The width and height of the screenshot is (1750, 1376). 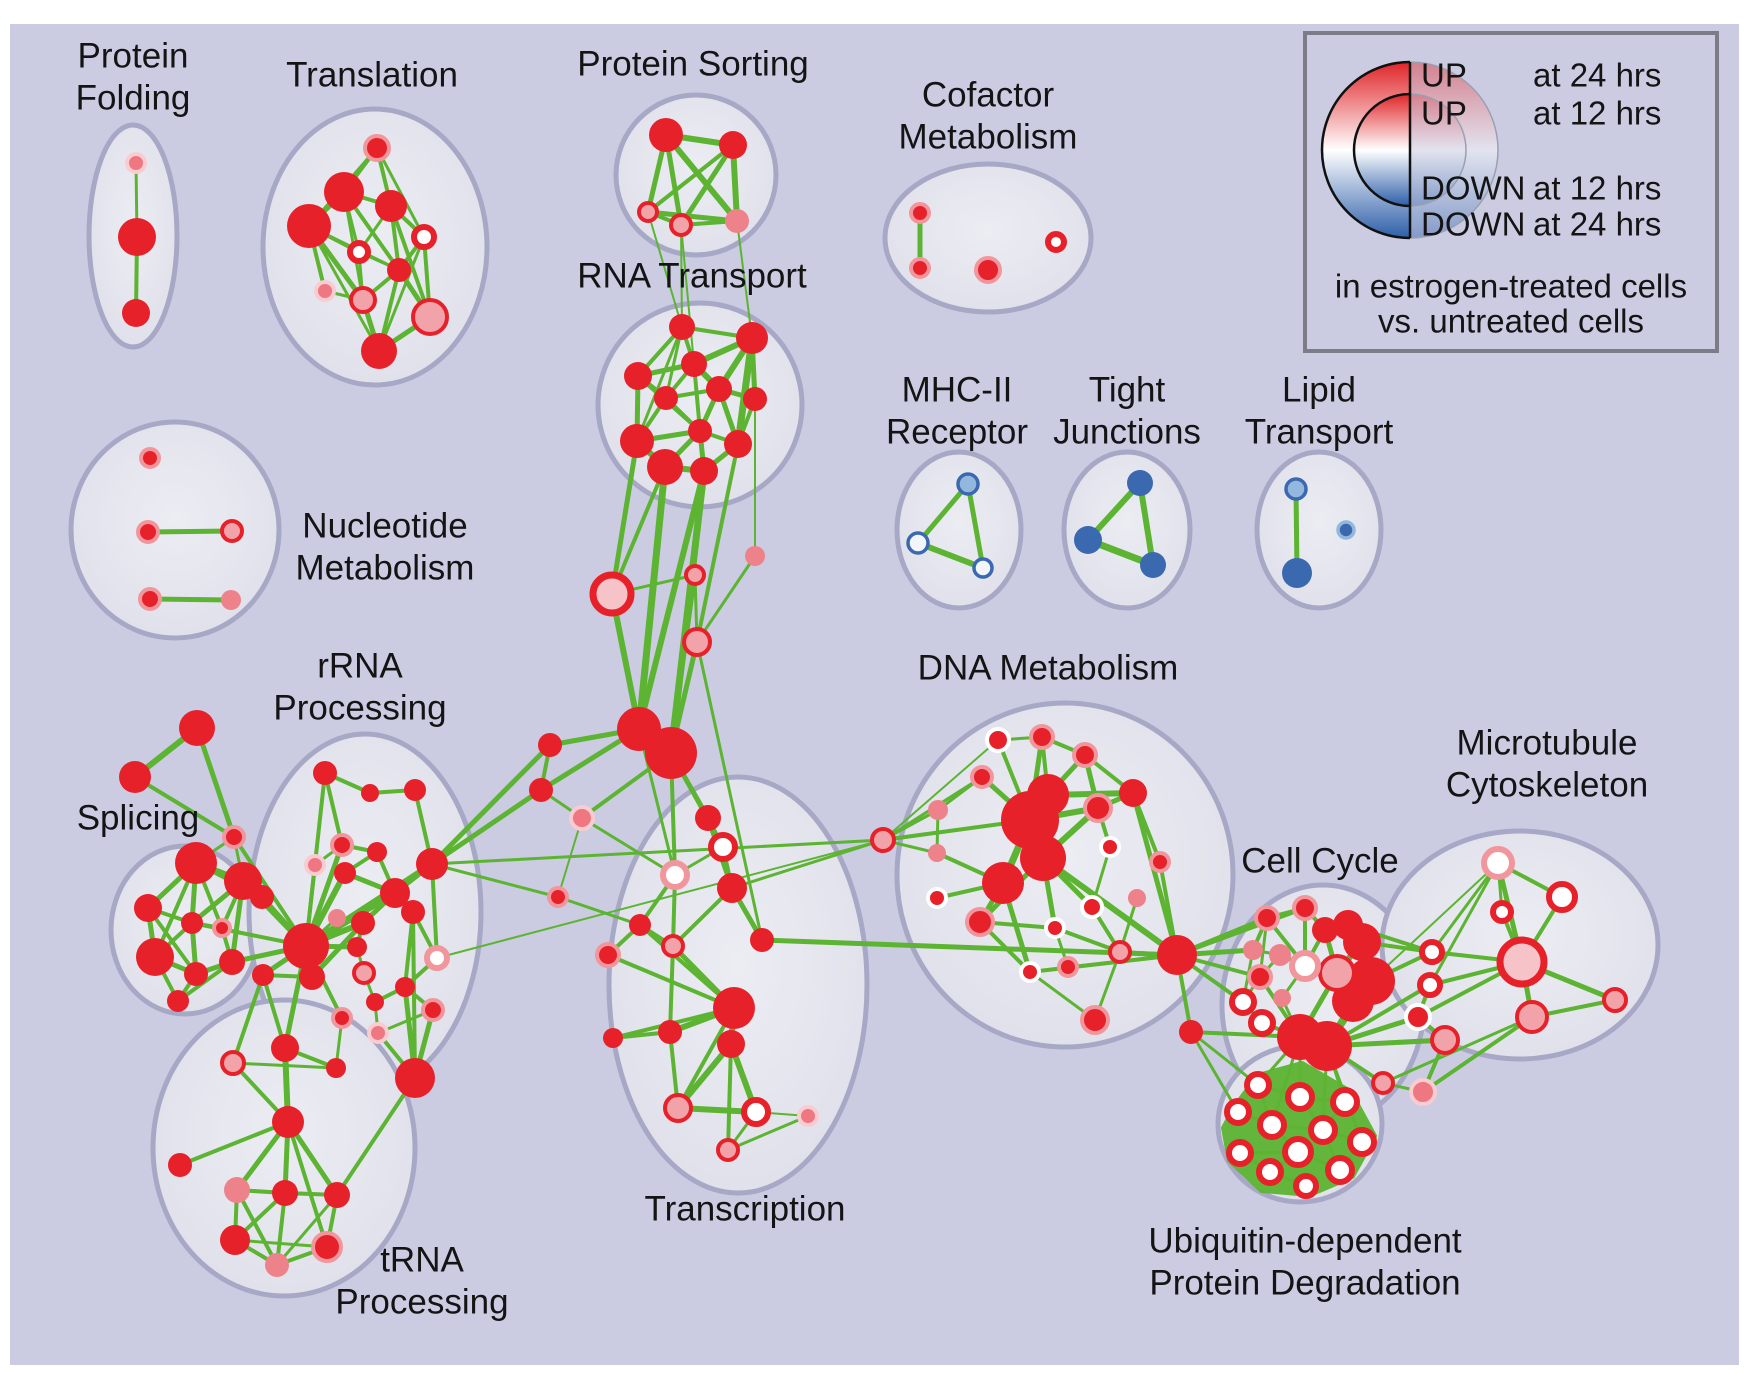 What do you see at coordinates (1319, 431) in the screenshot?
I see `cluster-label-lipid-transport: Transport` at bounding box center [1319, 431].